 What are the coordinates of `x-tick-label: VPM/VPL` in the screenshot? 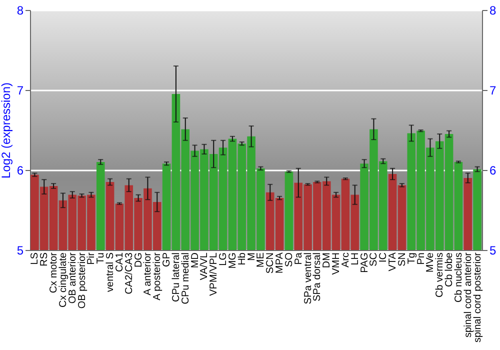 It's located at (214, 274).